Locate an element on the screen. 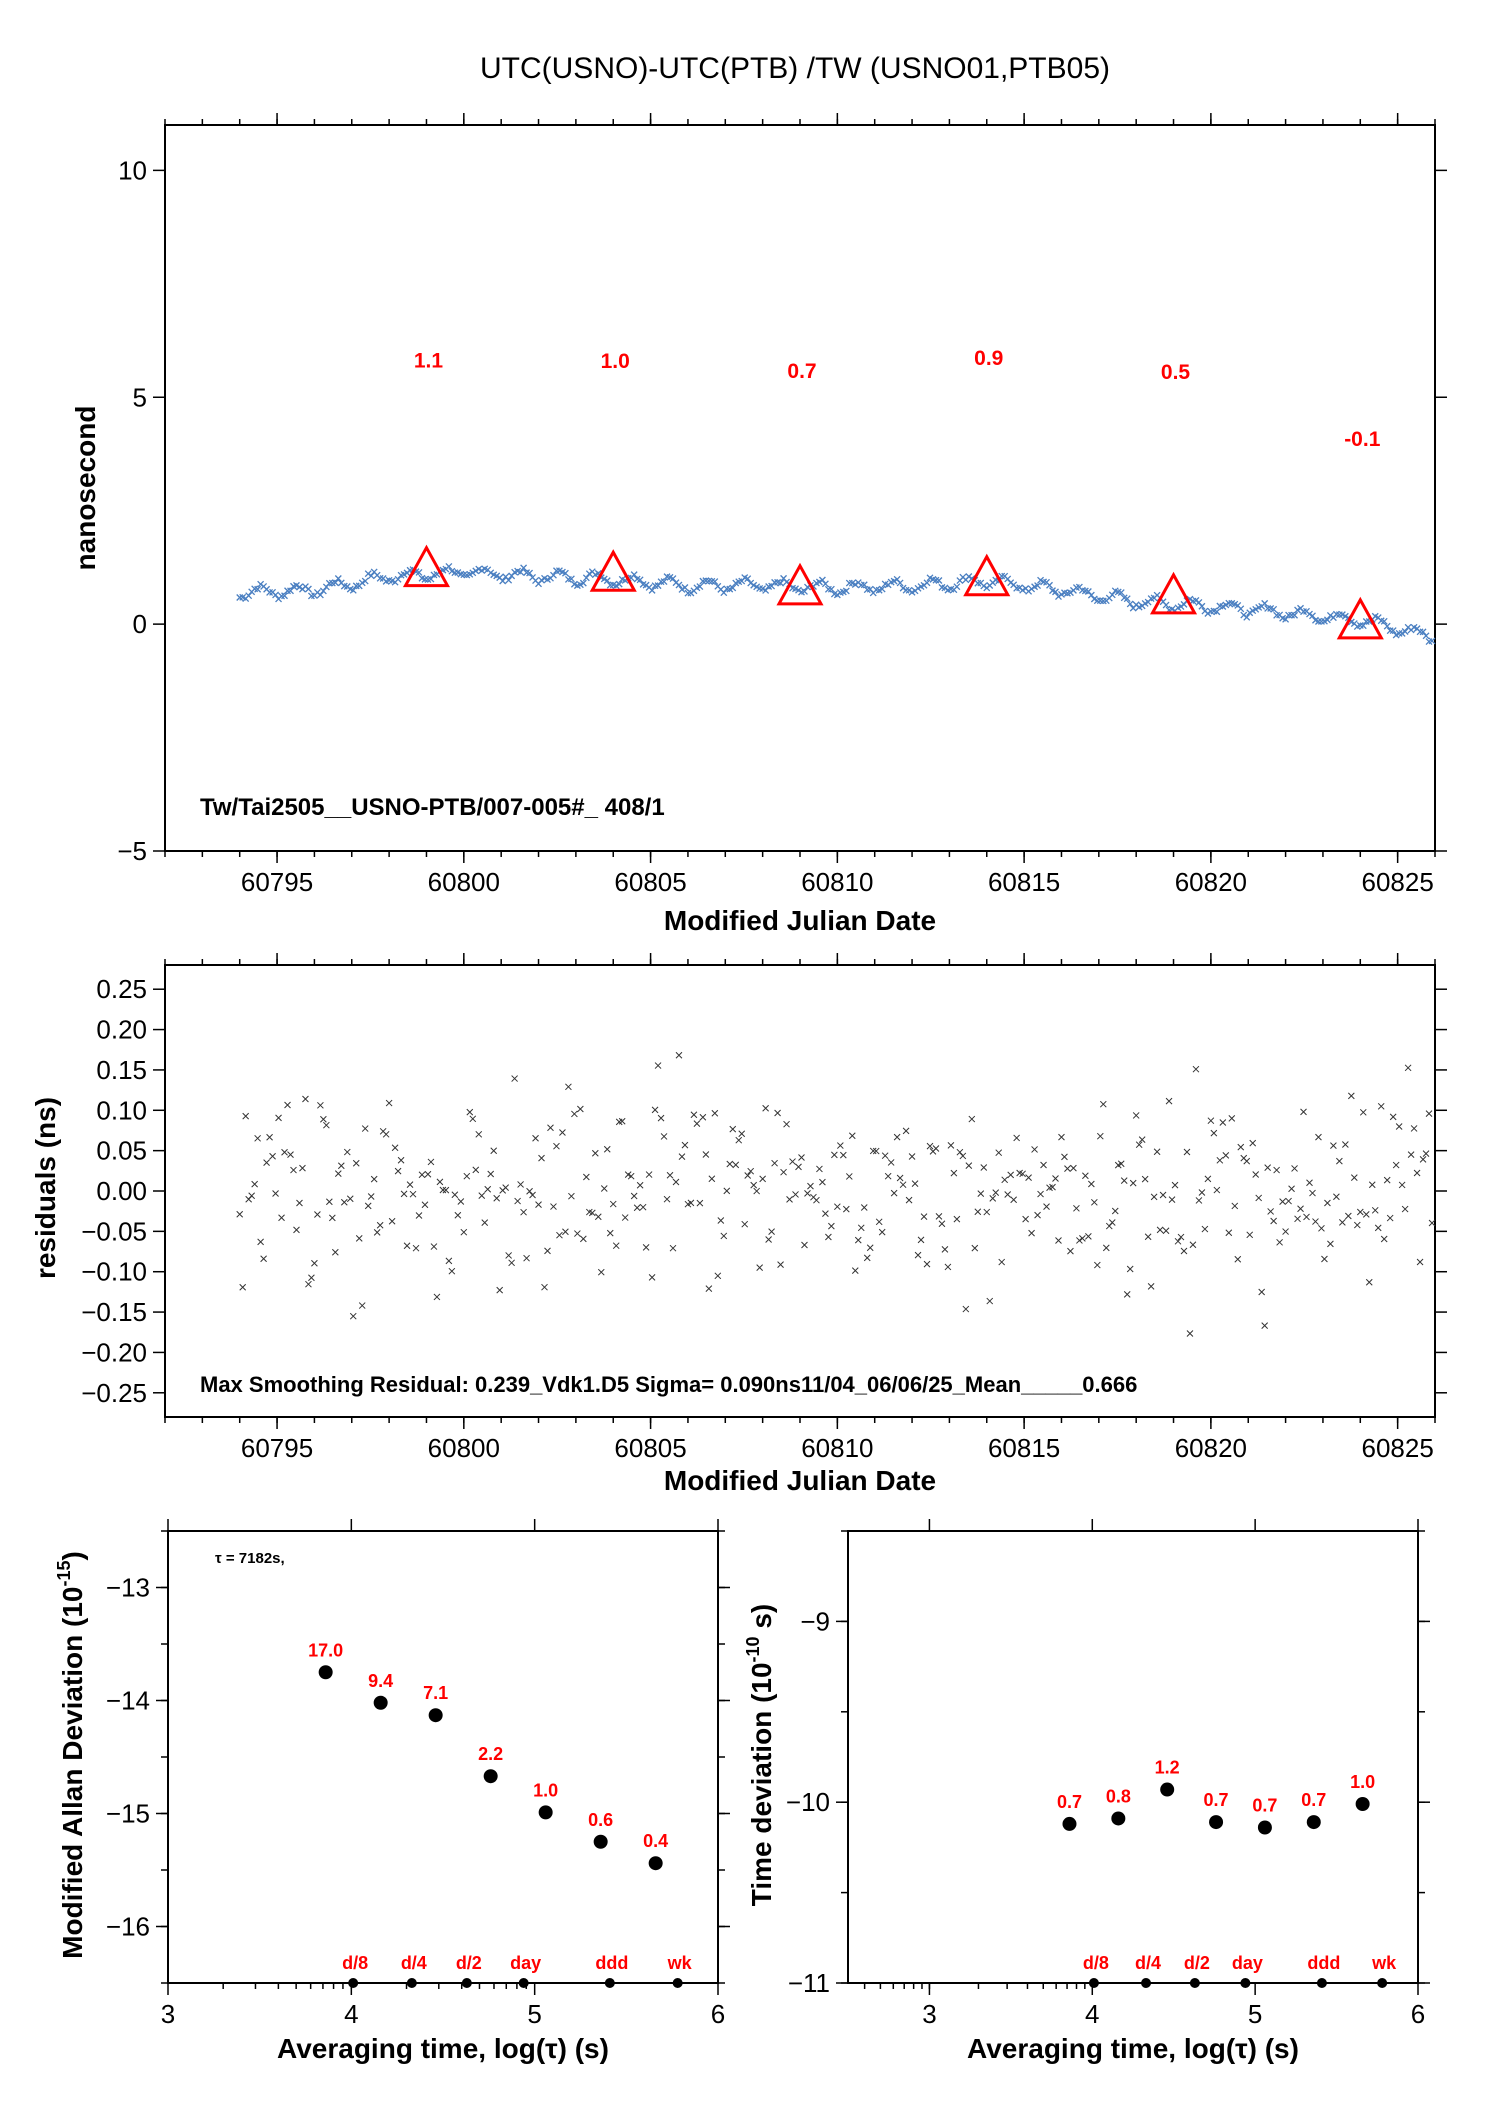 The height and width of the screenshot is (2105, 1488). interval-marker-label: d/4 is located at coordinates (414, 1963).